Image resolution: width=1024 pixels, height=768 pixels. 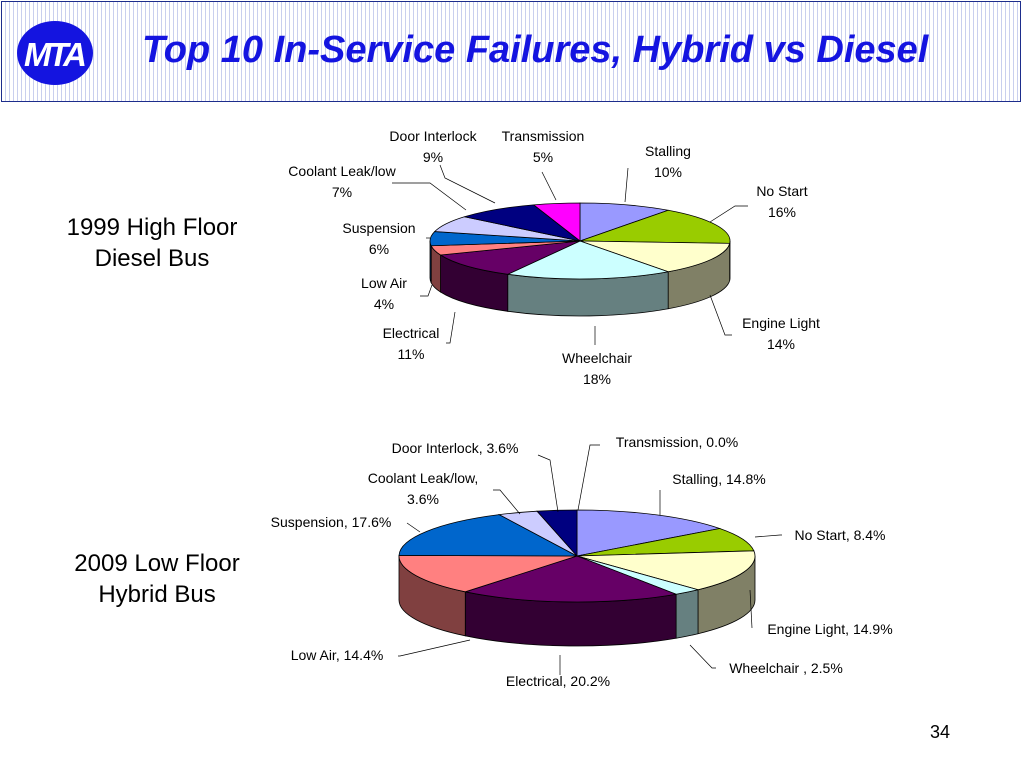 What do you see at coordinates (718, 479) in the screenshot?
I see `slice-label-stalling: Stalling, 14.8%` at bounding box center [718, 479].